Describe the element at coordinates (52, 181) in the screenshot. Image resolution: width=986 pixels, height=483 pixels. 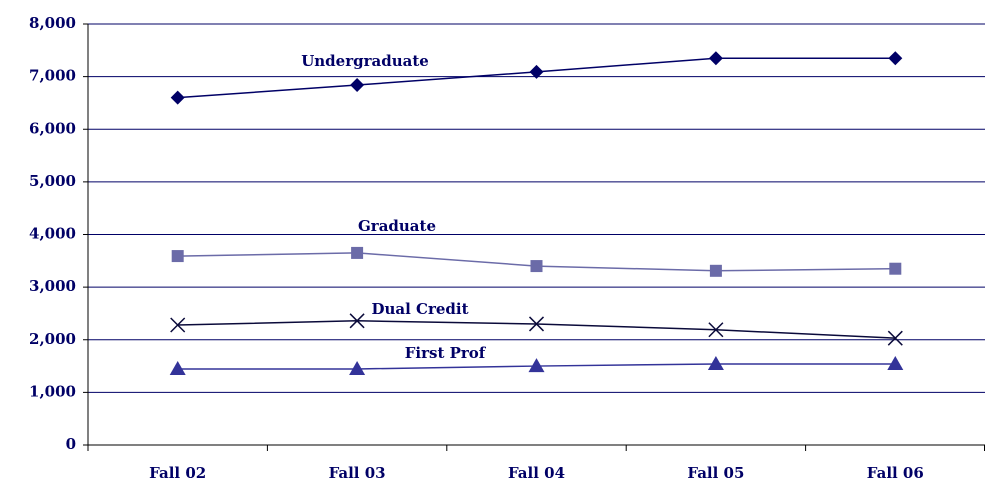
I see `y-tick-label: 5,000` at that location.